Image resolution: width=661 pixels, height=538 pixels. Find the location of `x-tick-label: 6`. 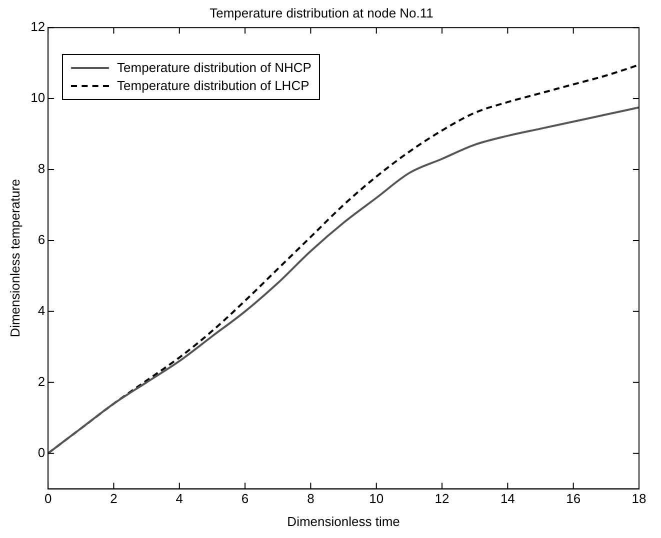

x-tick-label: 6 is located at coordinates (245, 498).